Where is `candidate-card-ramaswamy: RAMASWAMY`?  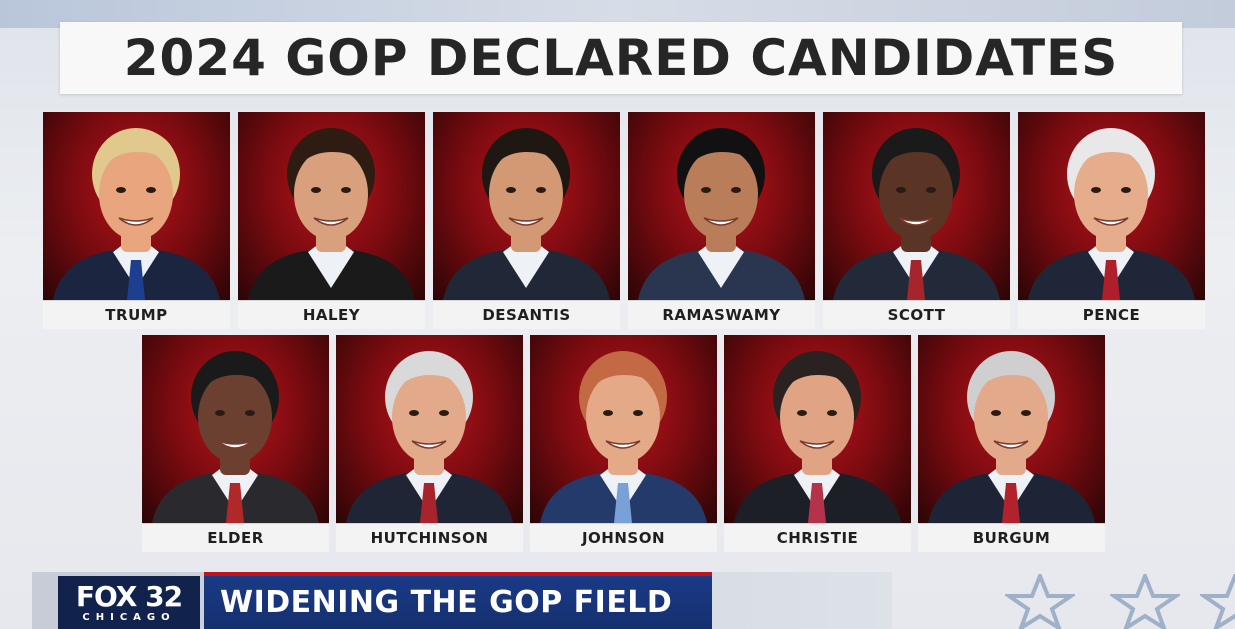
candidate-card-ramaswamy: RAMASWAMY is located at coordinates (721, 220).